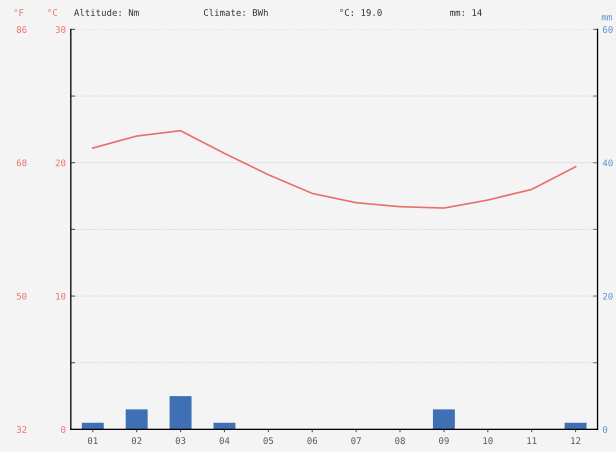 This screenshot has height=452, width=616. Describe the element at coordinates (361, 12) in the screenshot. I see `text: °C: 19.0` at that location.